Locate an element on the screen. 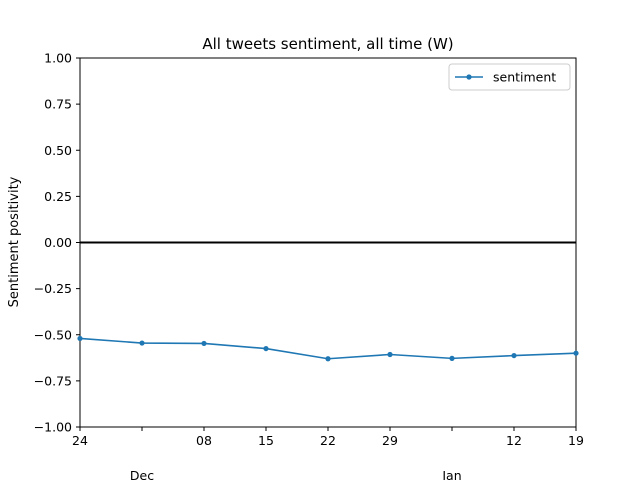  series-line-sentiment is located at coordinates (328, 348).